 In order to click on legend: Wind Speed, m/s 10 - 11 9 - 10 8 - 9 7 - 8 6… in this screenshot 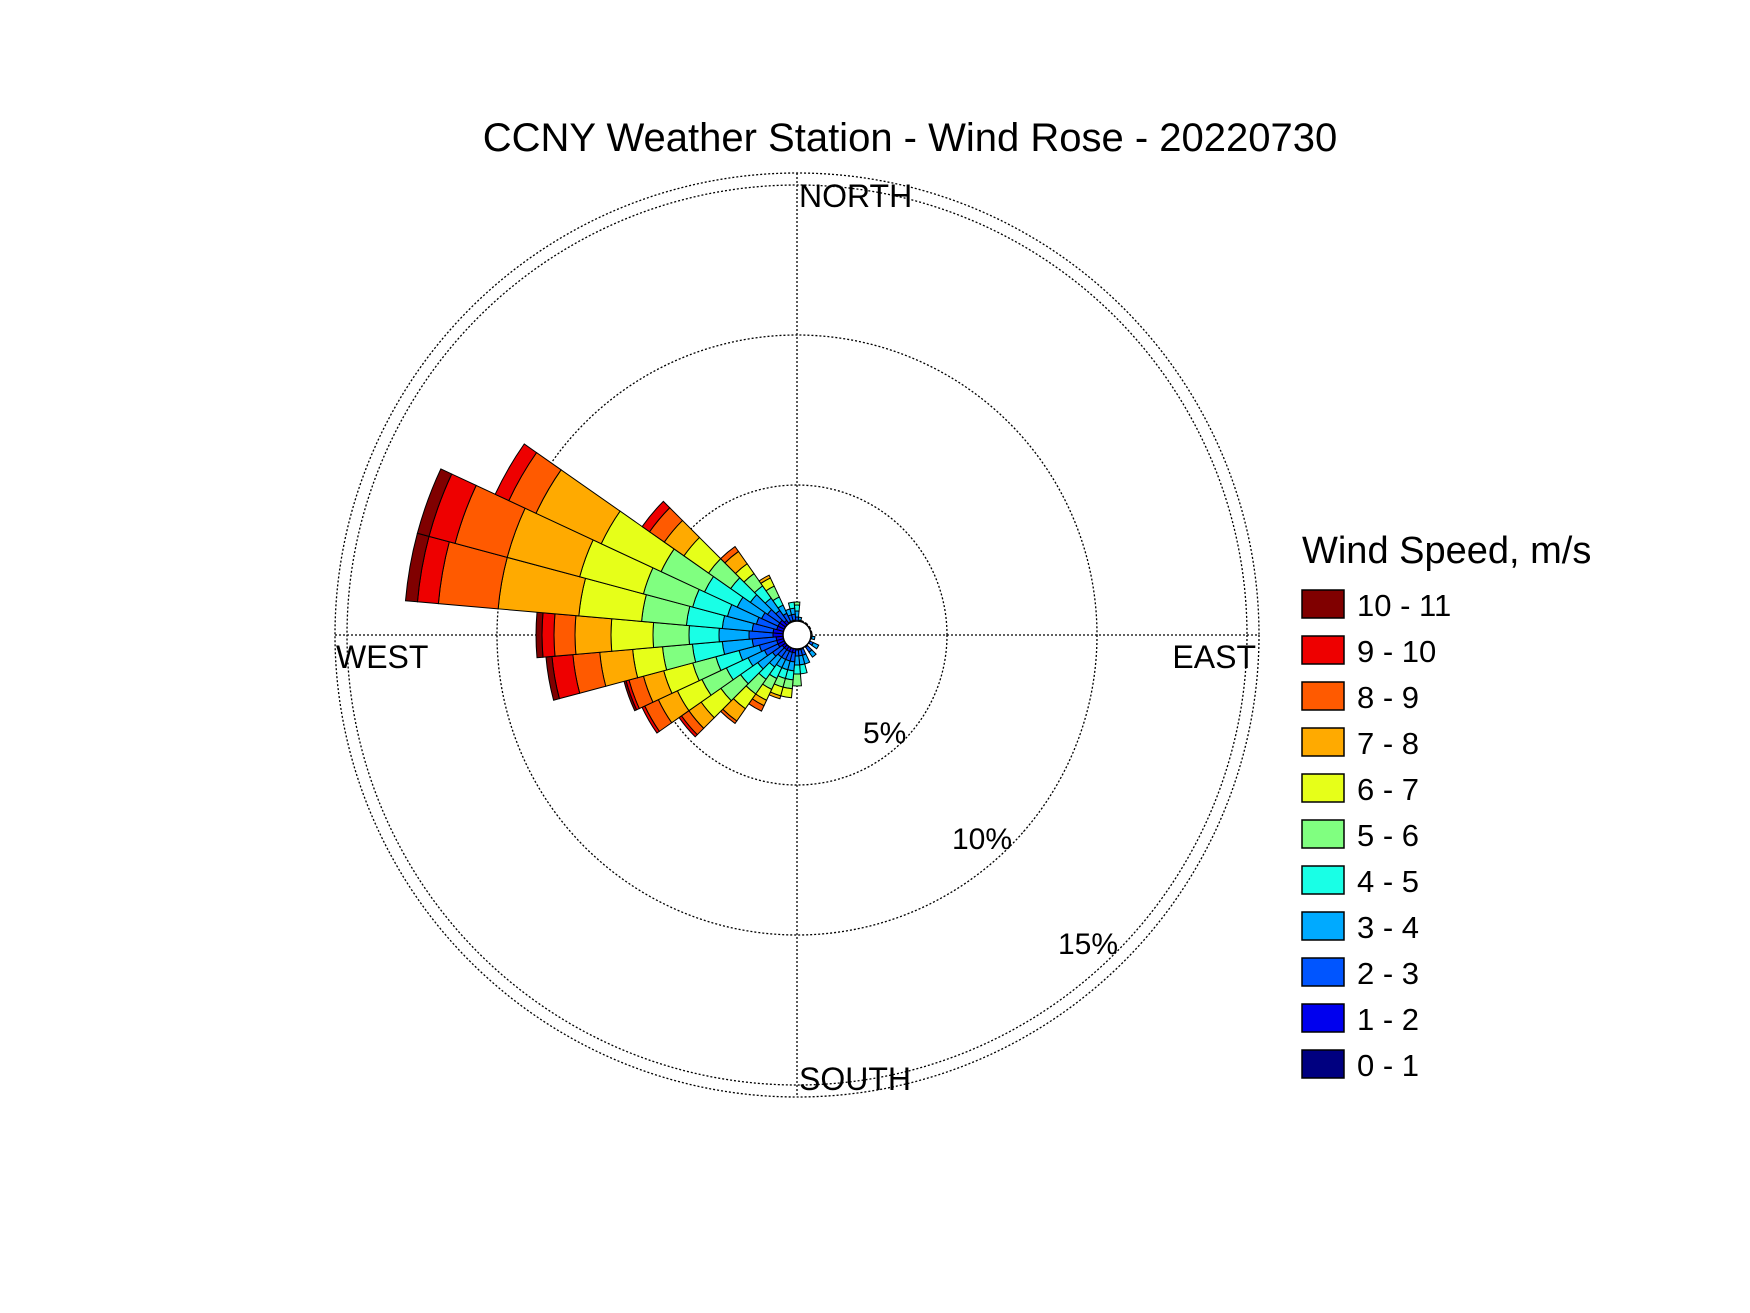, I will do `click(1446, 806)`.